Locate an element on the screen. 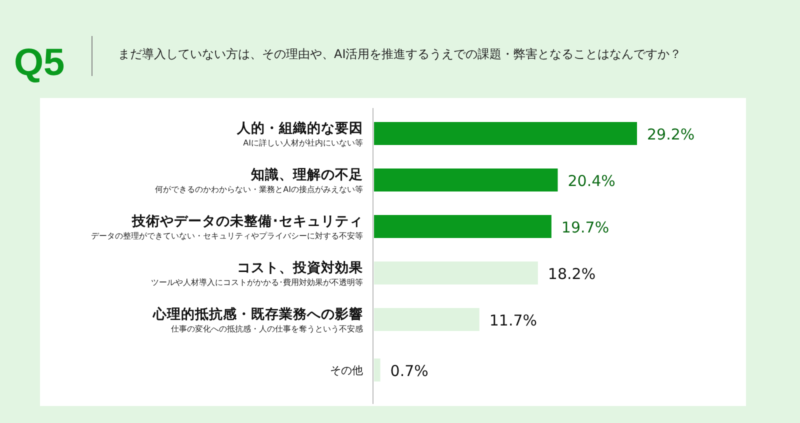  annotation: 仕事の変化への抵抗感・人の仕事を奪うという不安感 is located at coordinates (267, 329).